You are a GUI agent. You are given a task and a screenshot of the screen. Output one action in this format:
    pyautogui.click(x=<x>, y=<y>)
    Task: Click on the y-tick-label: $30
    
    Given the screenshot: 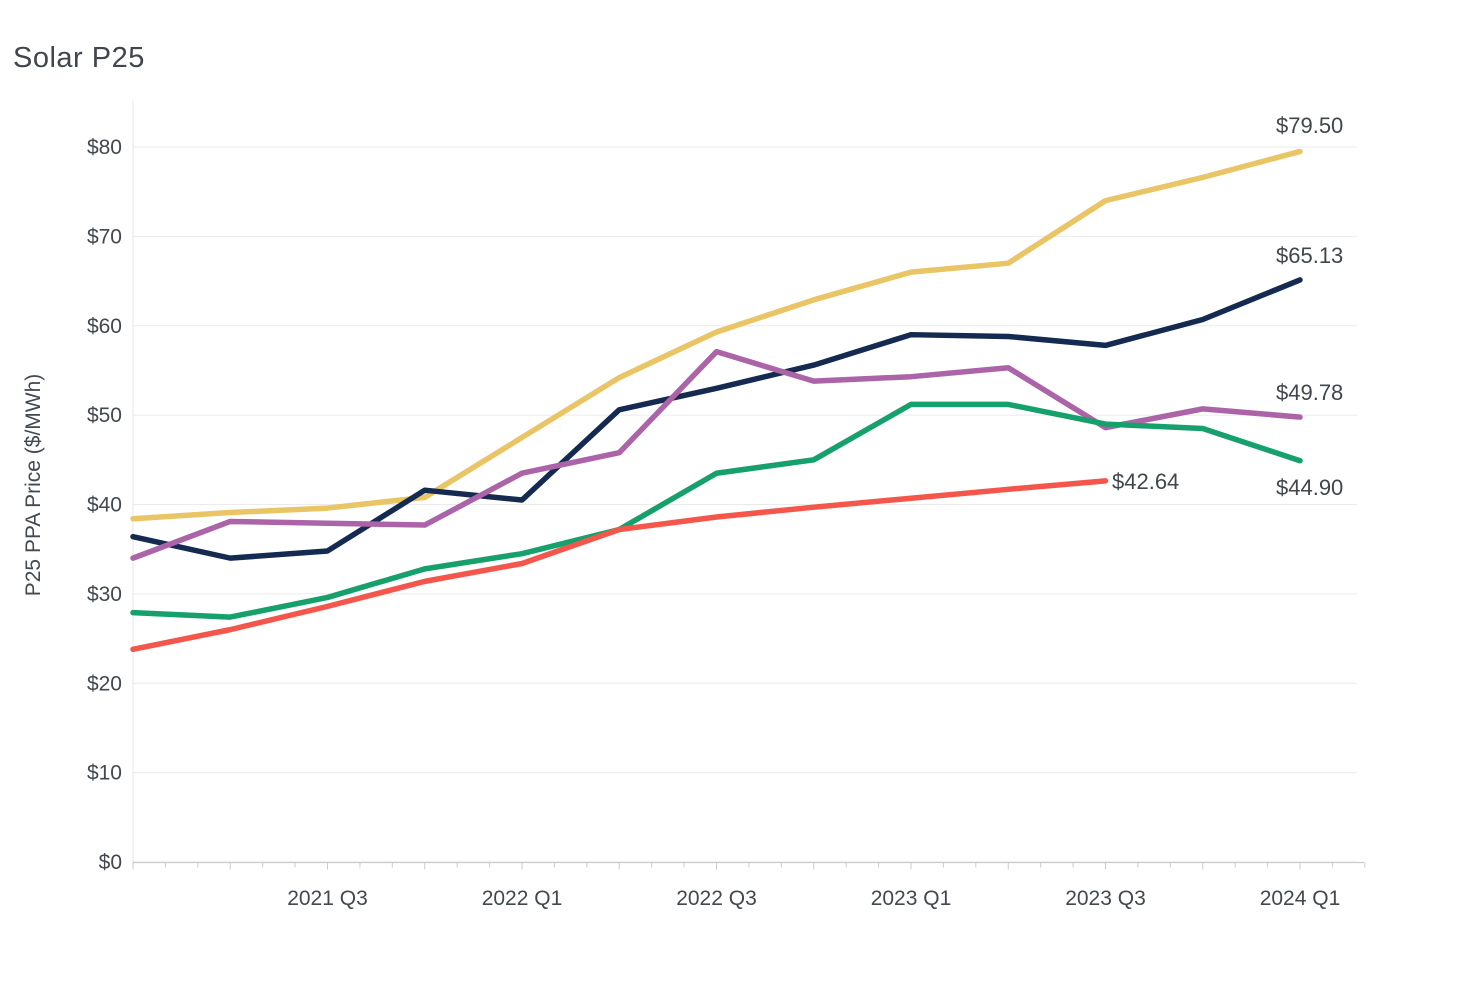 What is the action you would take?
    pyautogui.click(x=104, y=594)
    